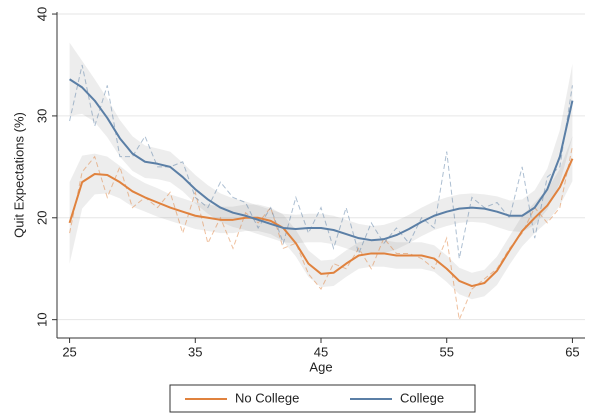  I want to click on y-axis-label: Quit Expectations (%), so click(18, 175).